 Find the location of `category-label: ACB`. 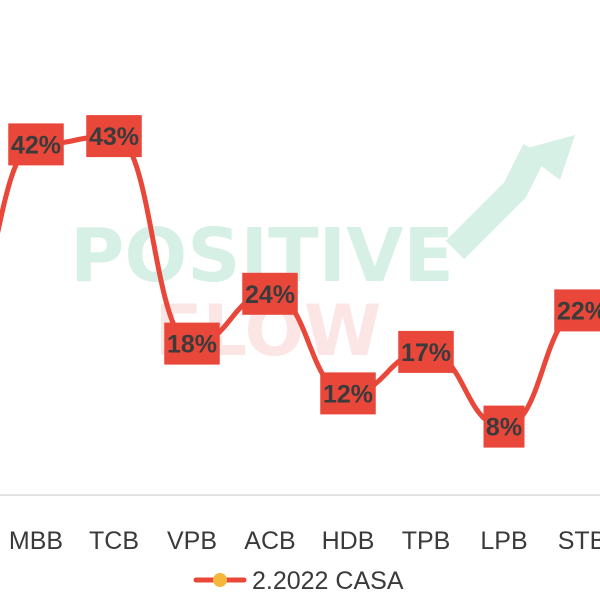

category-label: ACB is located at coordinates (269, 541).